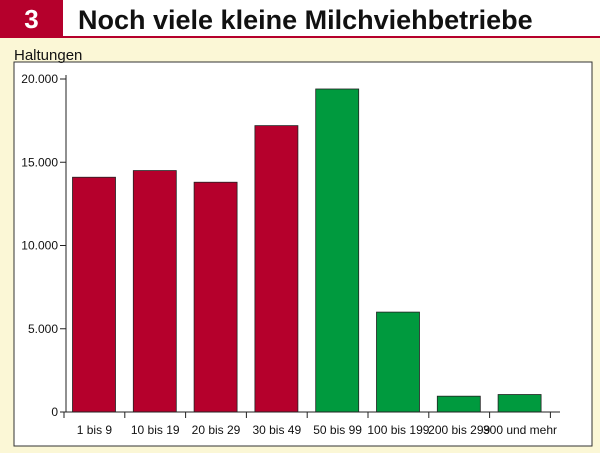  Describe the element at coordinates (39, 79) in the screenshot. I see `y-tick-label: 20.000` at that location.